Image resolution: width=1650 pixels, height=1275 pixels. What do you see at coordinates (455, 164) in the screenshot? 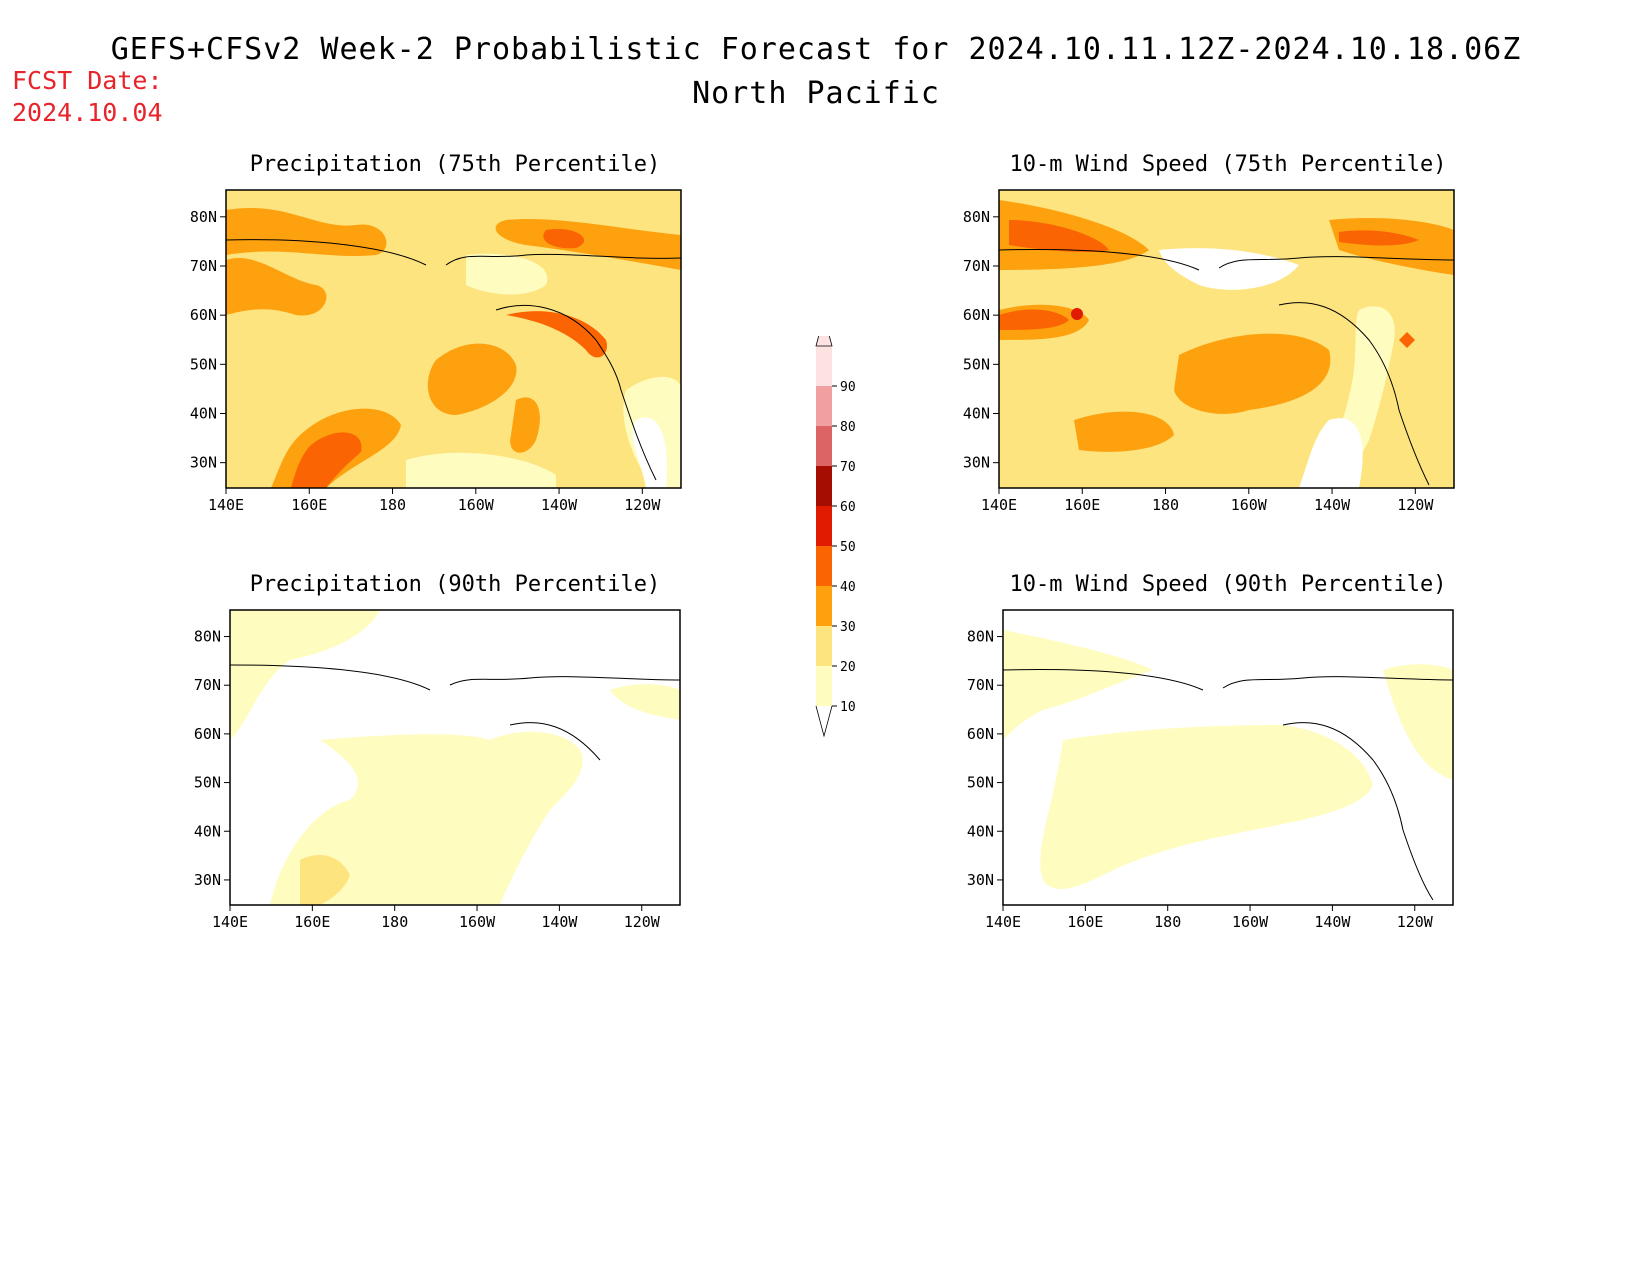
I see `panel-title-precip-75: Precipitation (75th Percentile)` at bounding box center [455, 164].